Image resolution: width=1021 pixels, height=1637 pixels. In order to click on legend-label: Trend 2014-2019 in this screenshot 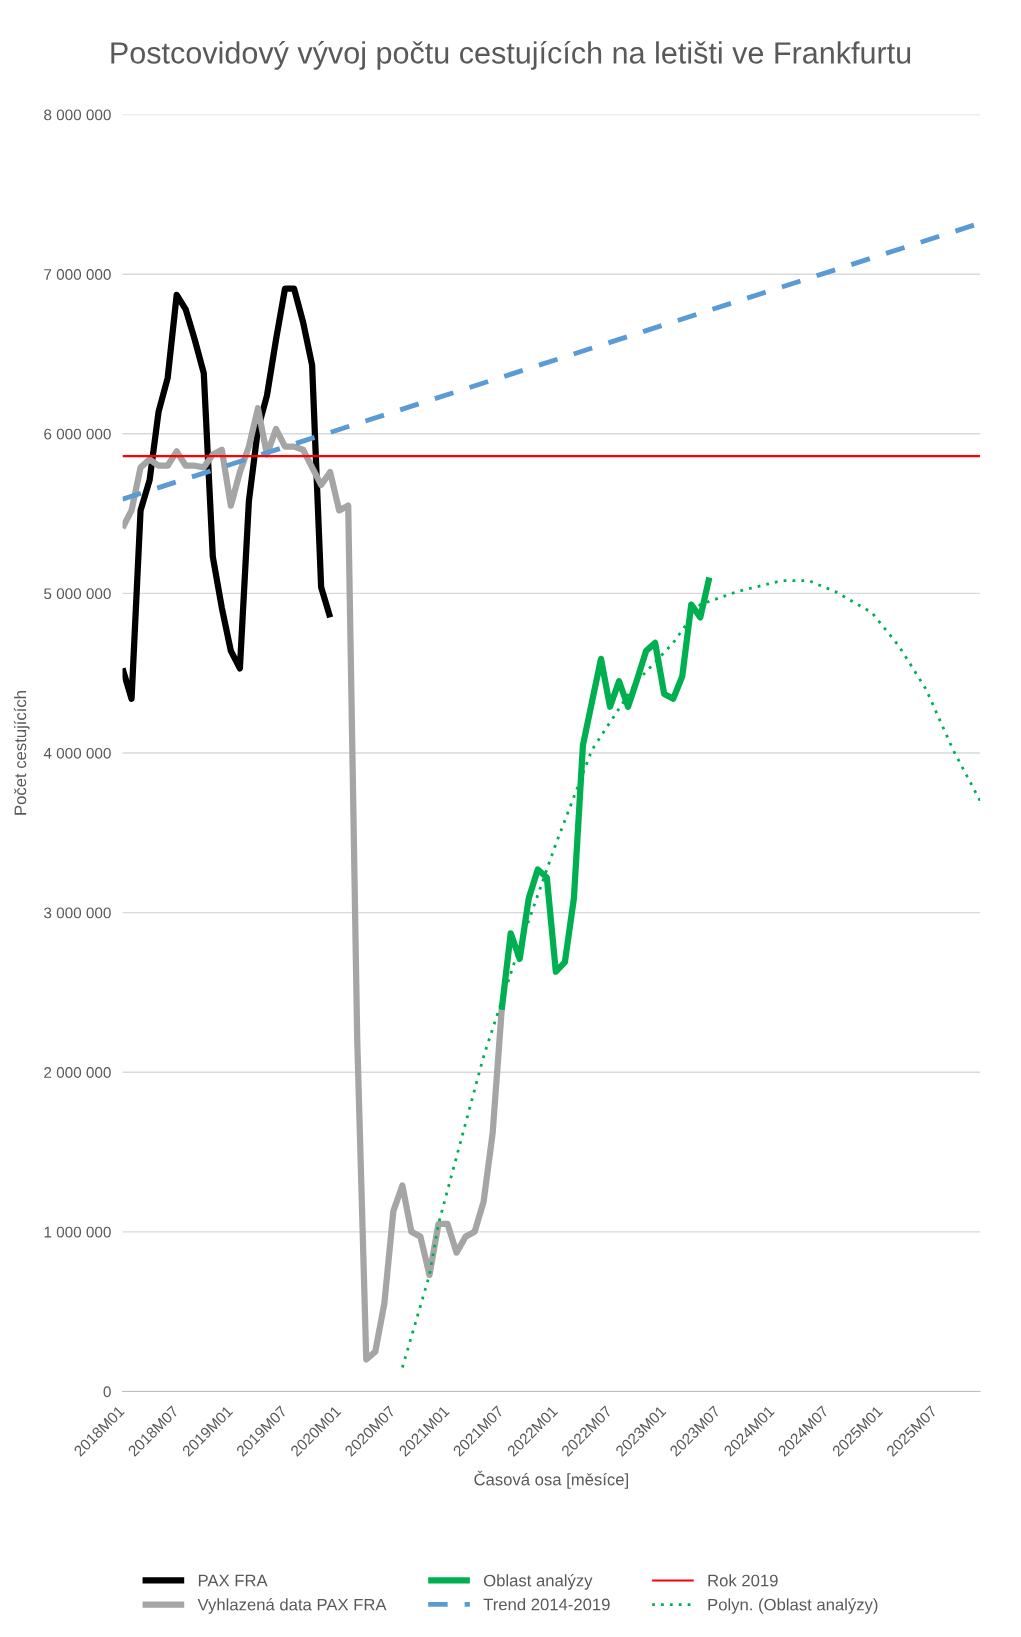, I will do `click(546, 1604)`.